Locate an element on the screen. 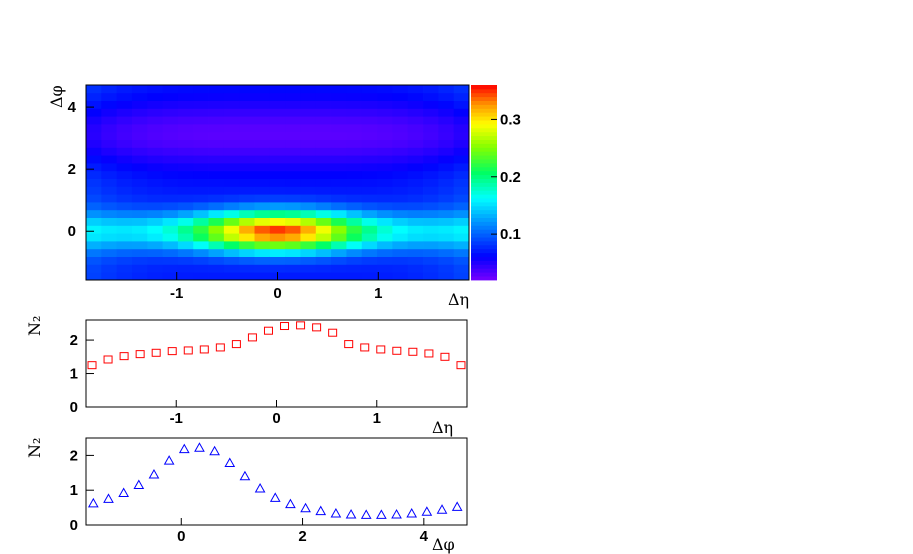  x-tick-label: 0 is located at coordinates (181, 536).